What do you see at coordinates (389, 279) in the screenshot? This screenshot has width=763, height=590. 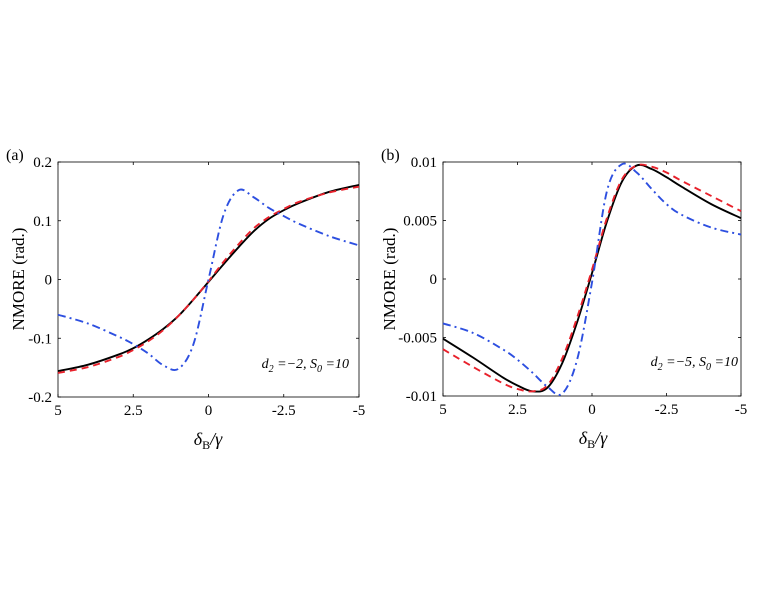 I see `panel-b-y-axis-label: NMORE (rad.)` at bounding box center [389, 279].